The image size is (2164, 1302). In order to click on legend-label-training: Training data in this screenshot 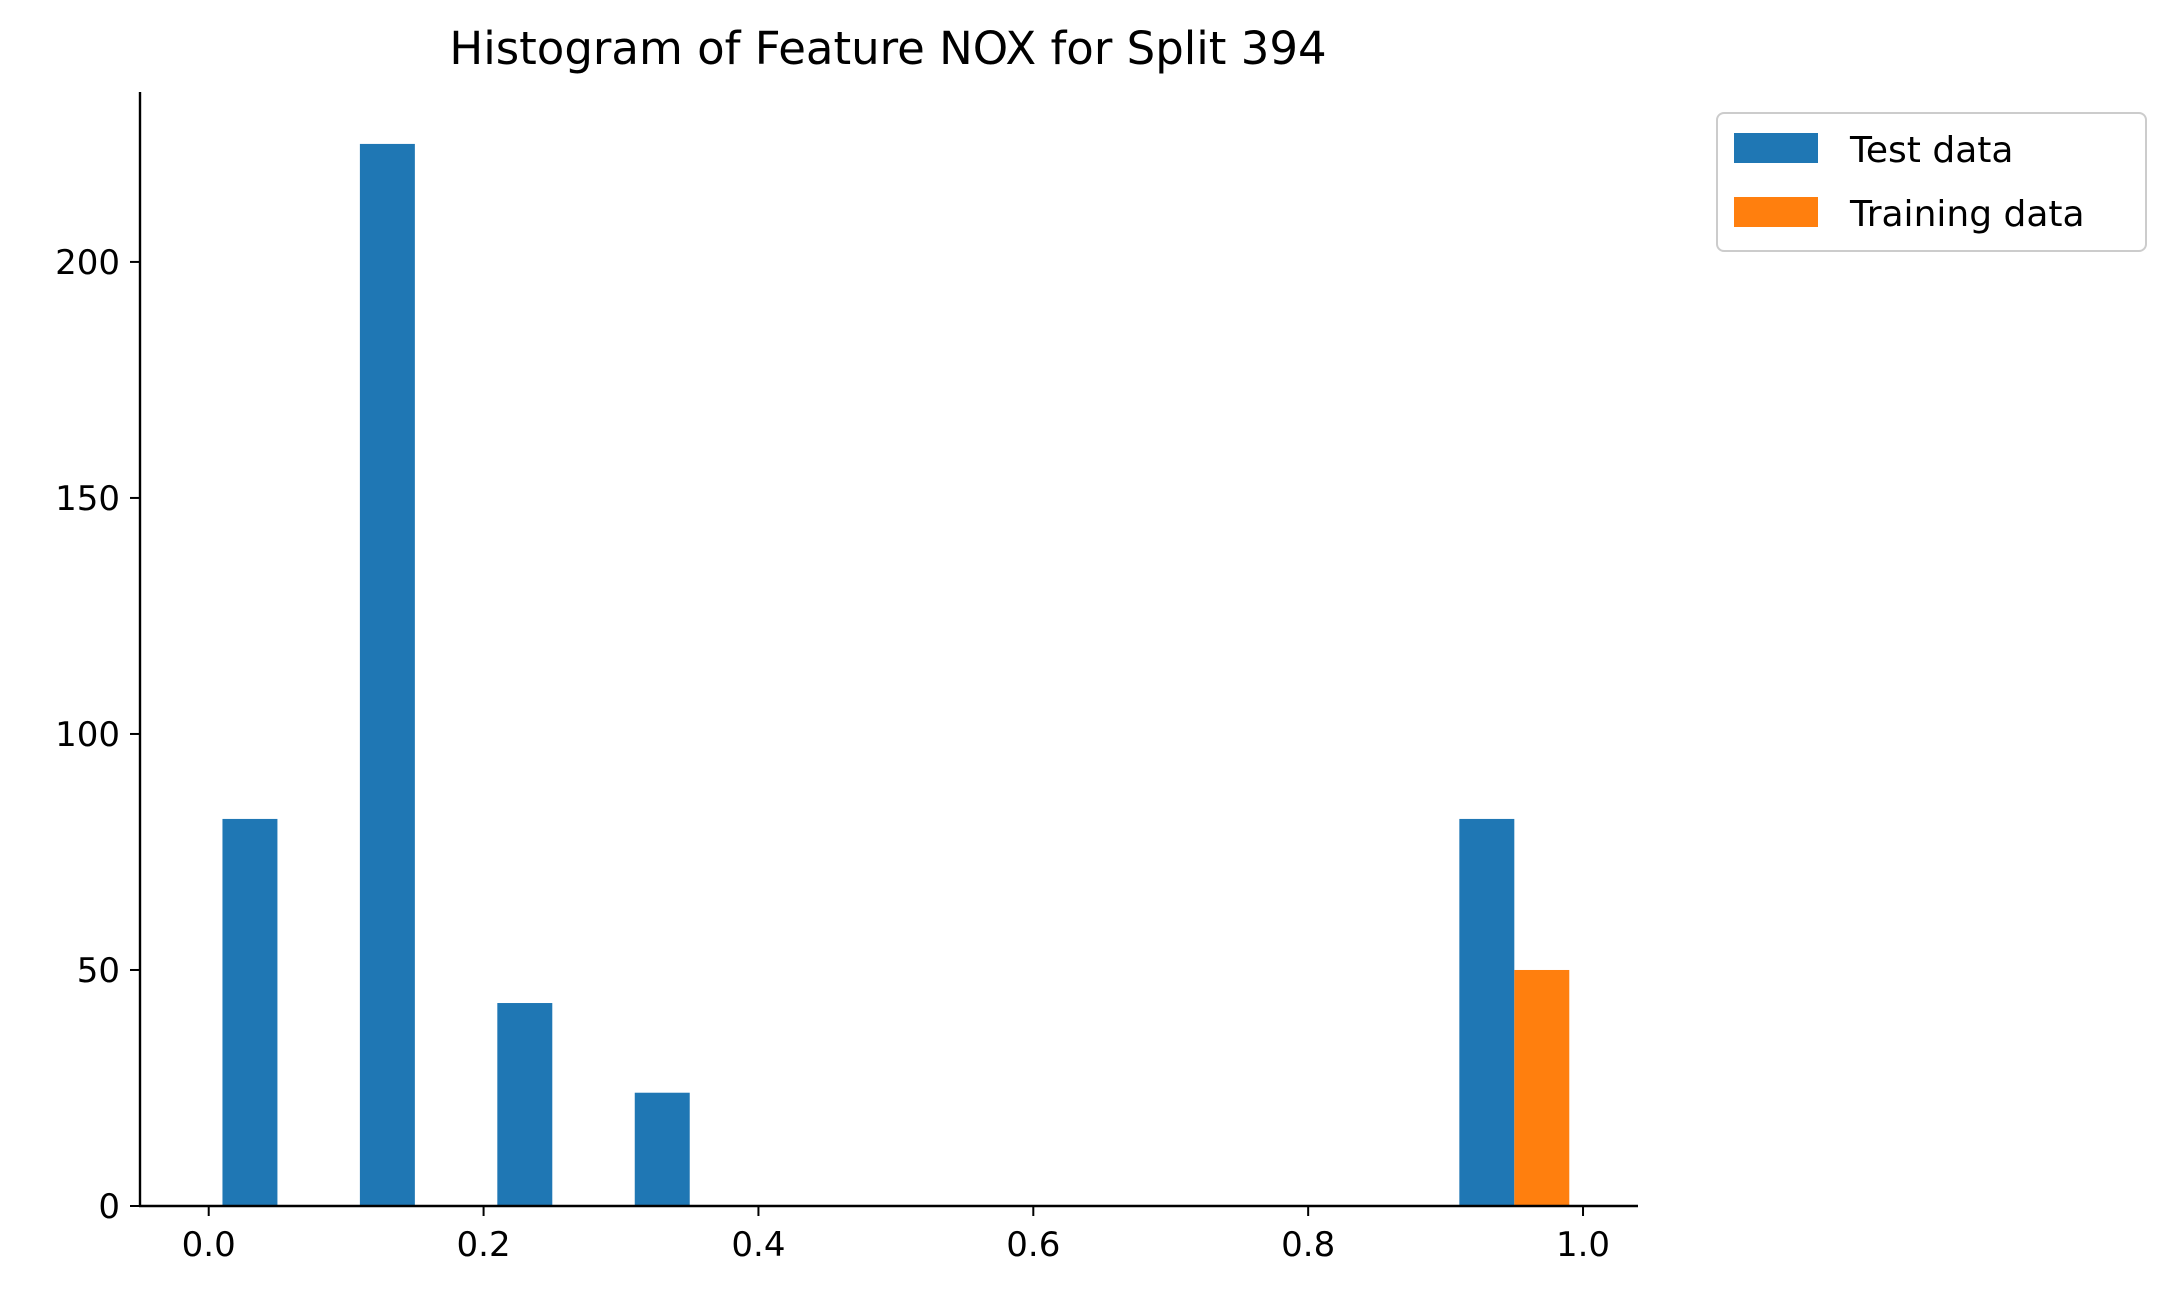, I will do `click(1967, 214)`.